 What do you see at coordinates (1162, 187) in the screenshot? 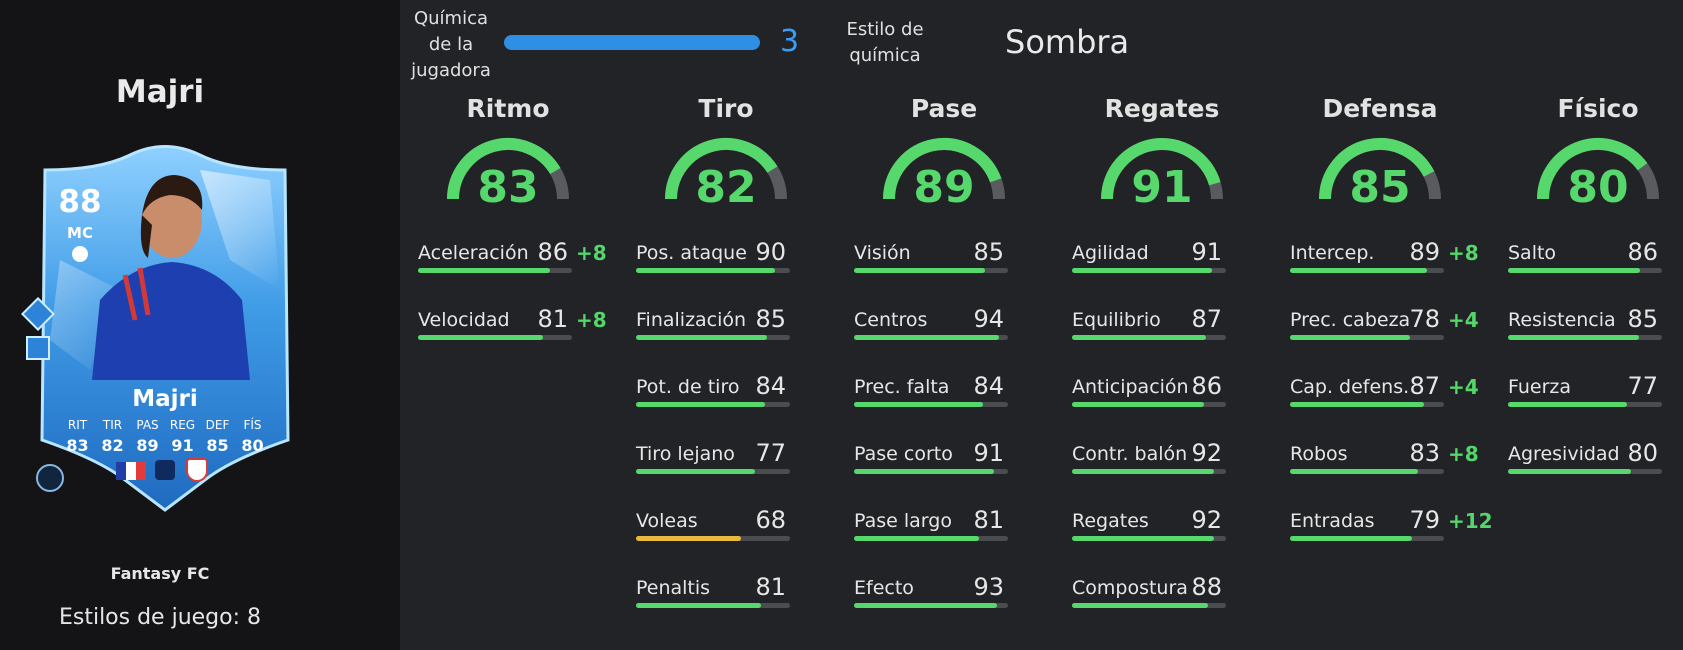
I see `category-value: 91` at bounding box center [1162, 187].